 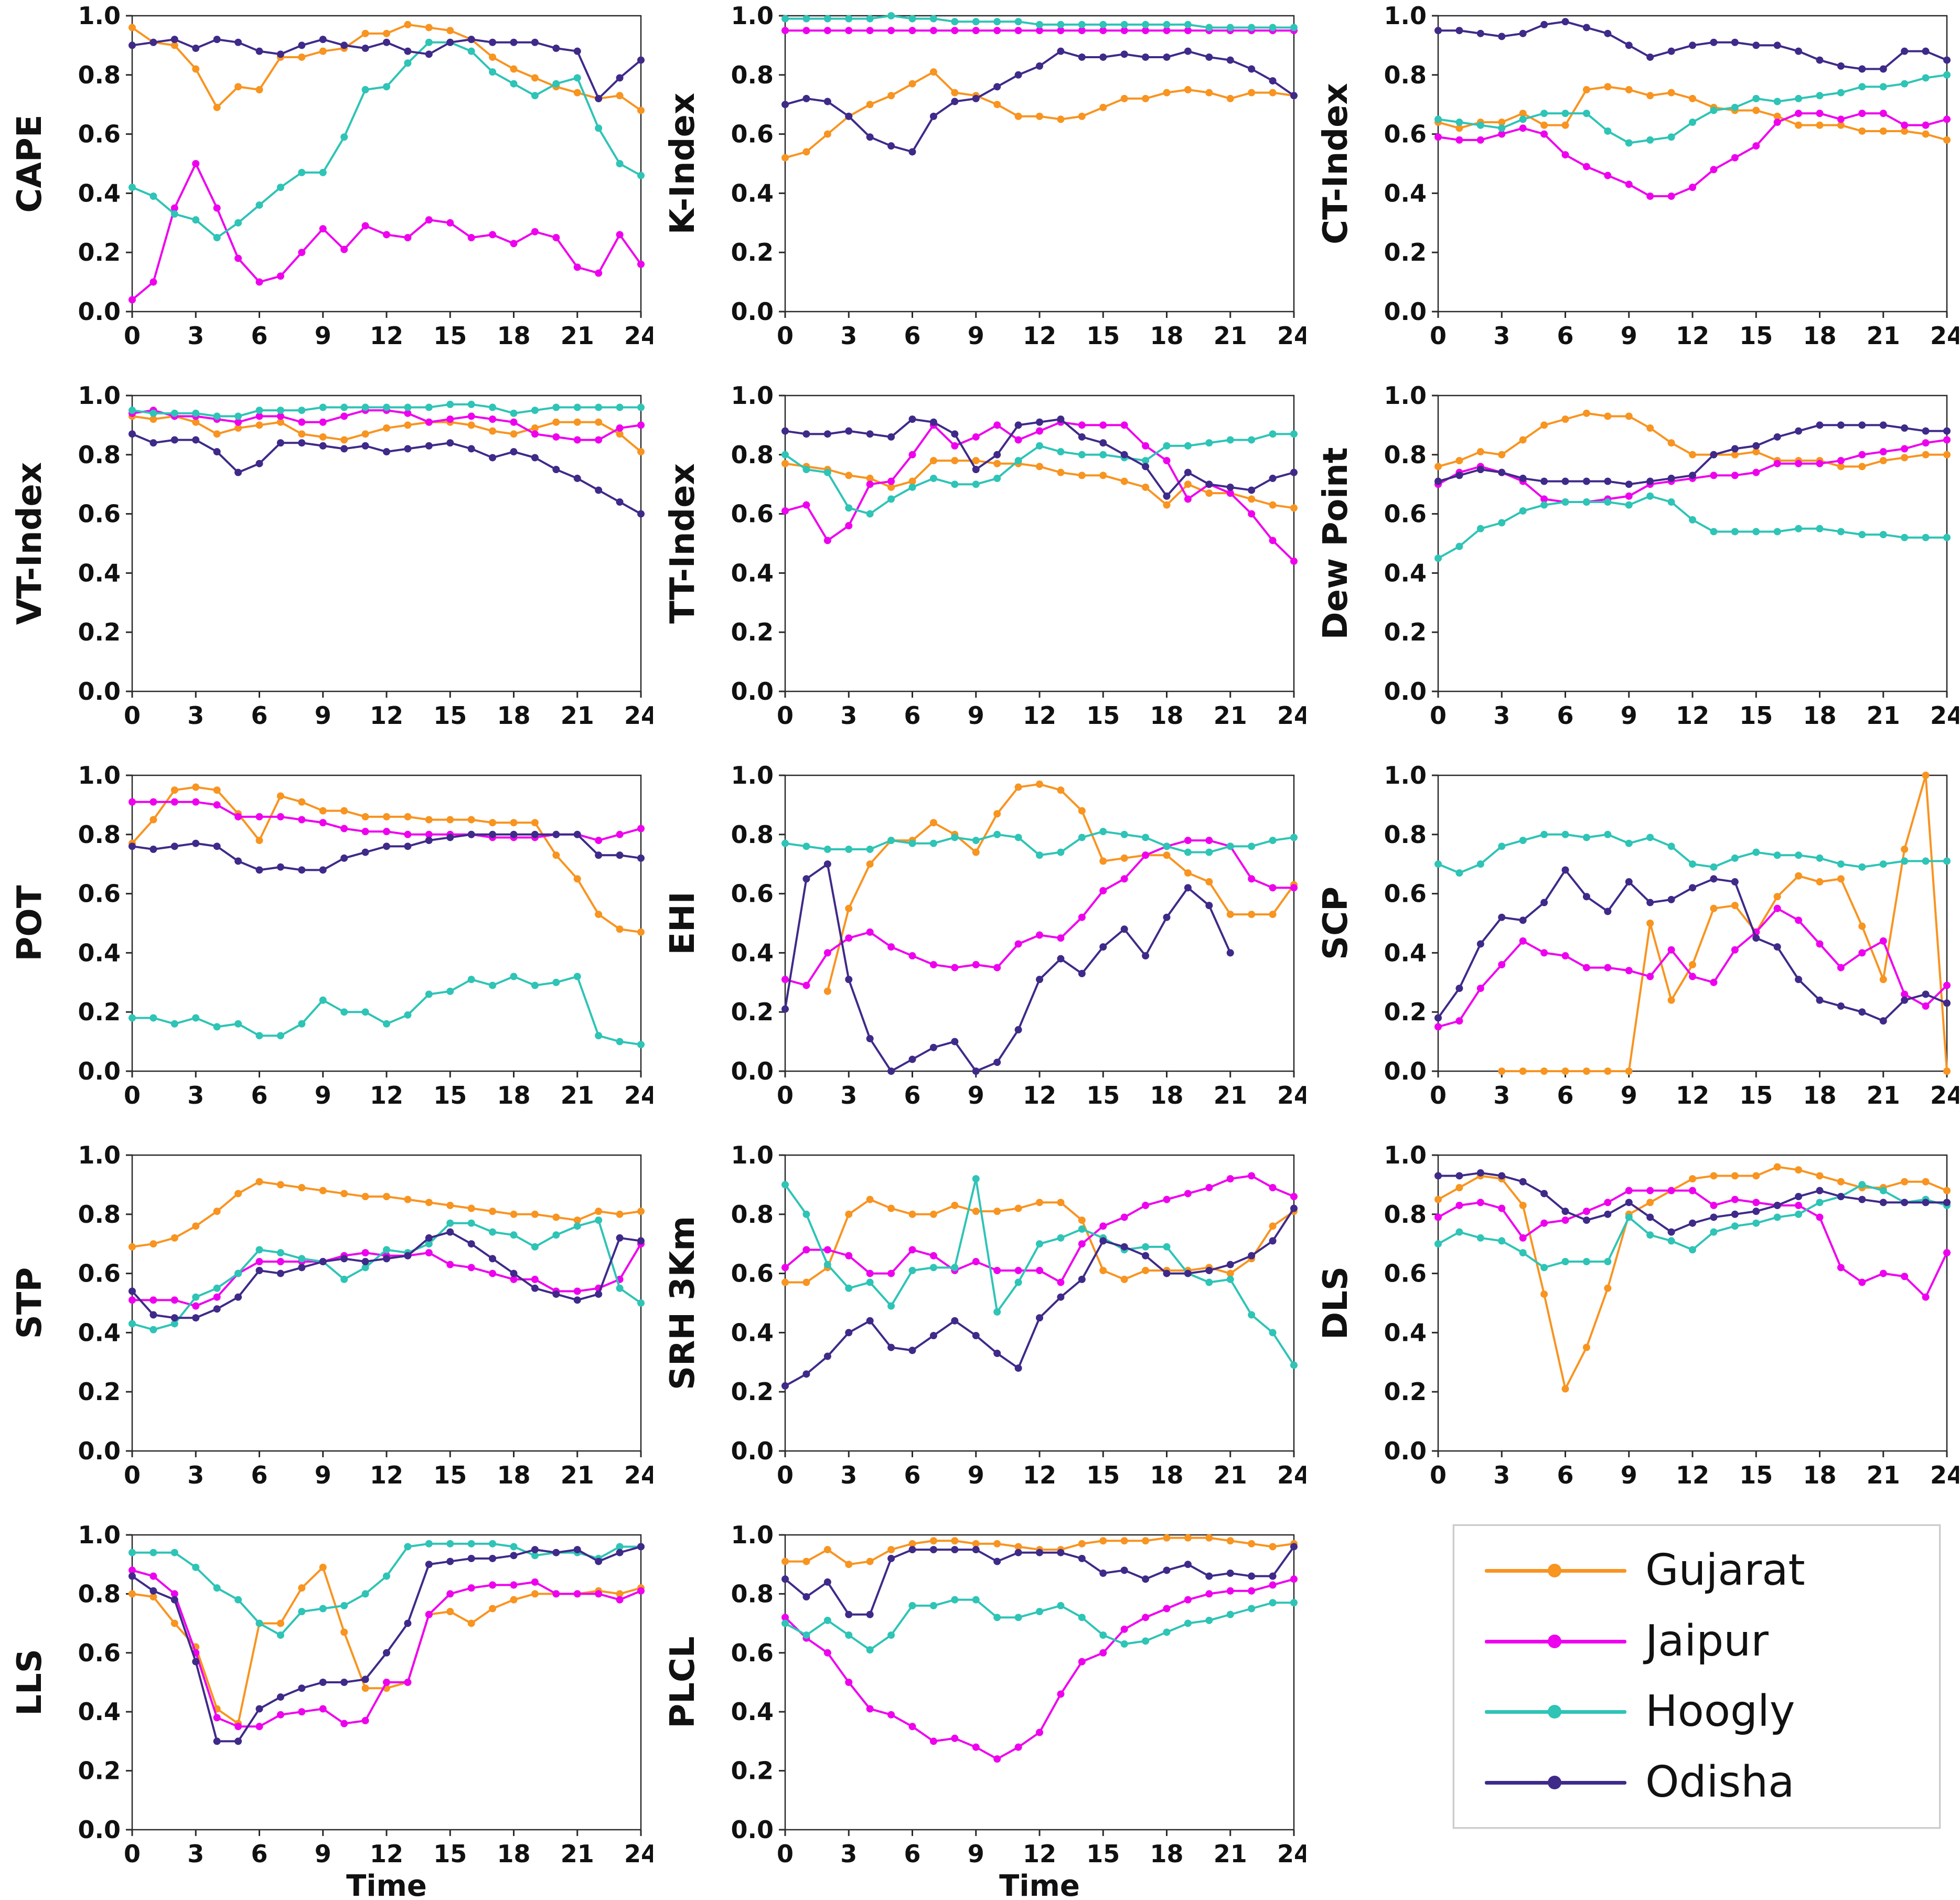 What do you see at coordinates (99, 311) in the screenshot?
I see `y-tick-label: 0.0` at bounding box center [99, 311].